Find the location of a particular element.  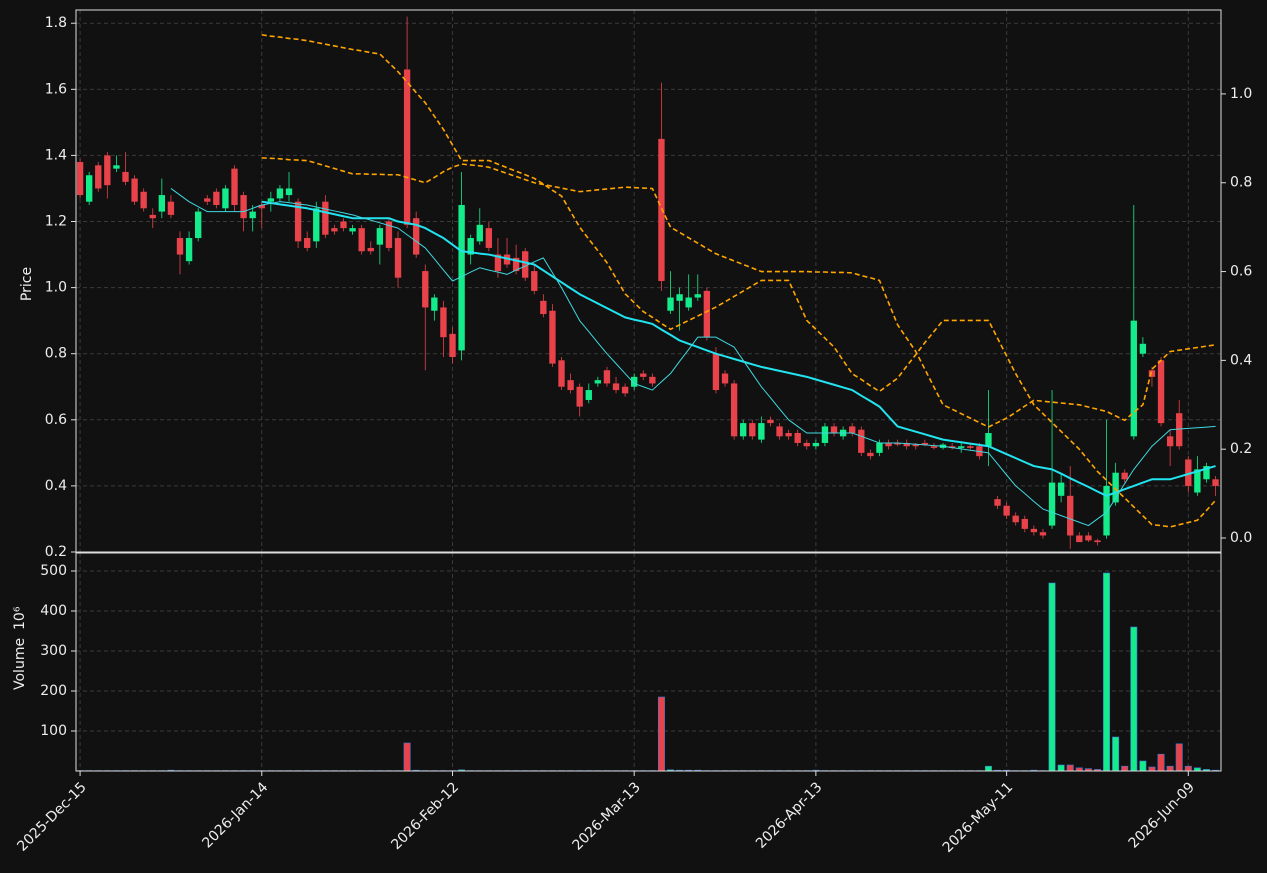

y-tick-label: 1.4 is located at coordinates (56, 155).